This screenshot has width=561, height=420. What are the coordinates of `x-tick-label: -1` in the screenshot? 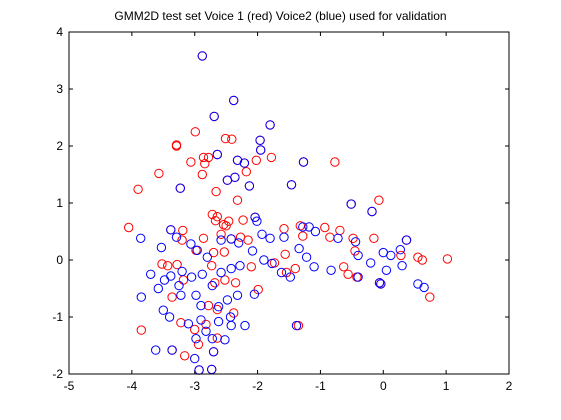 It's located at (320, 386).